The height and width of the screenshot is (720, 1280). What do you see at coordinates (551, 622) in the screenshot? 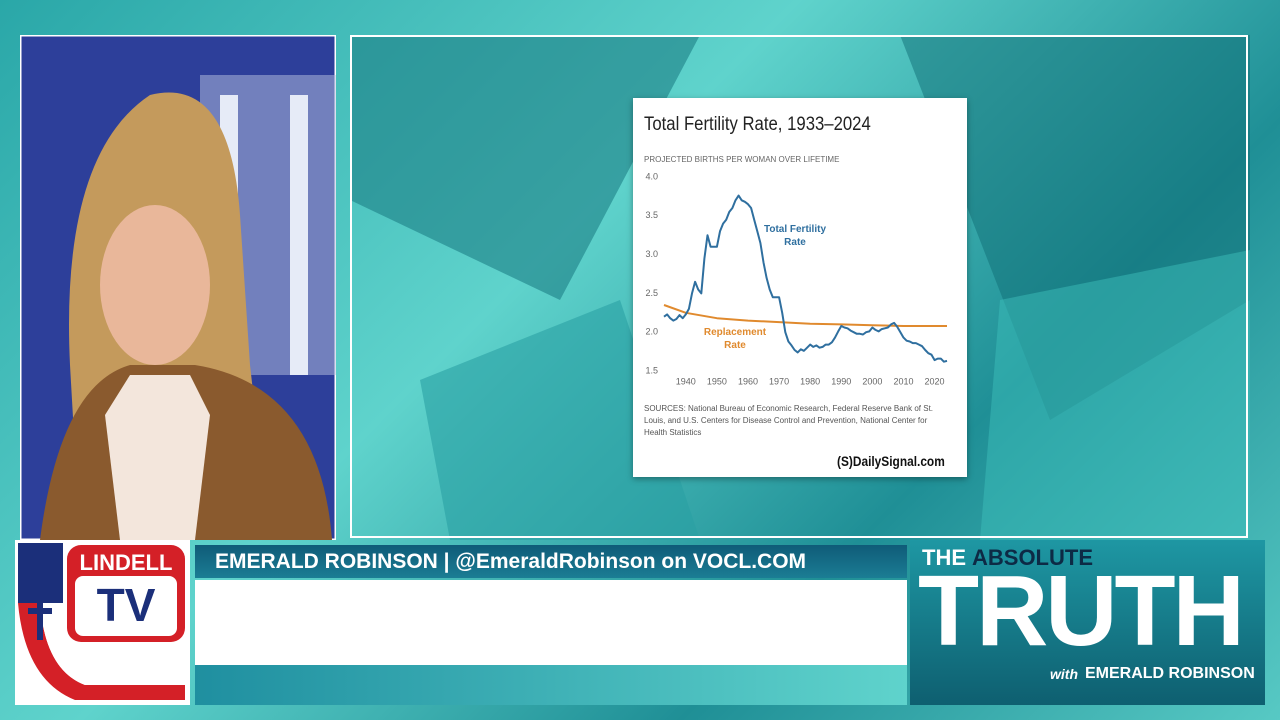
I see `ticker-area` at bounding box center [551, 622].